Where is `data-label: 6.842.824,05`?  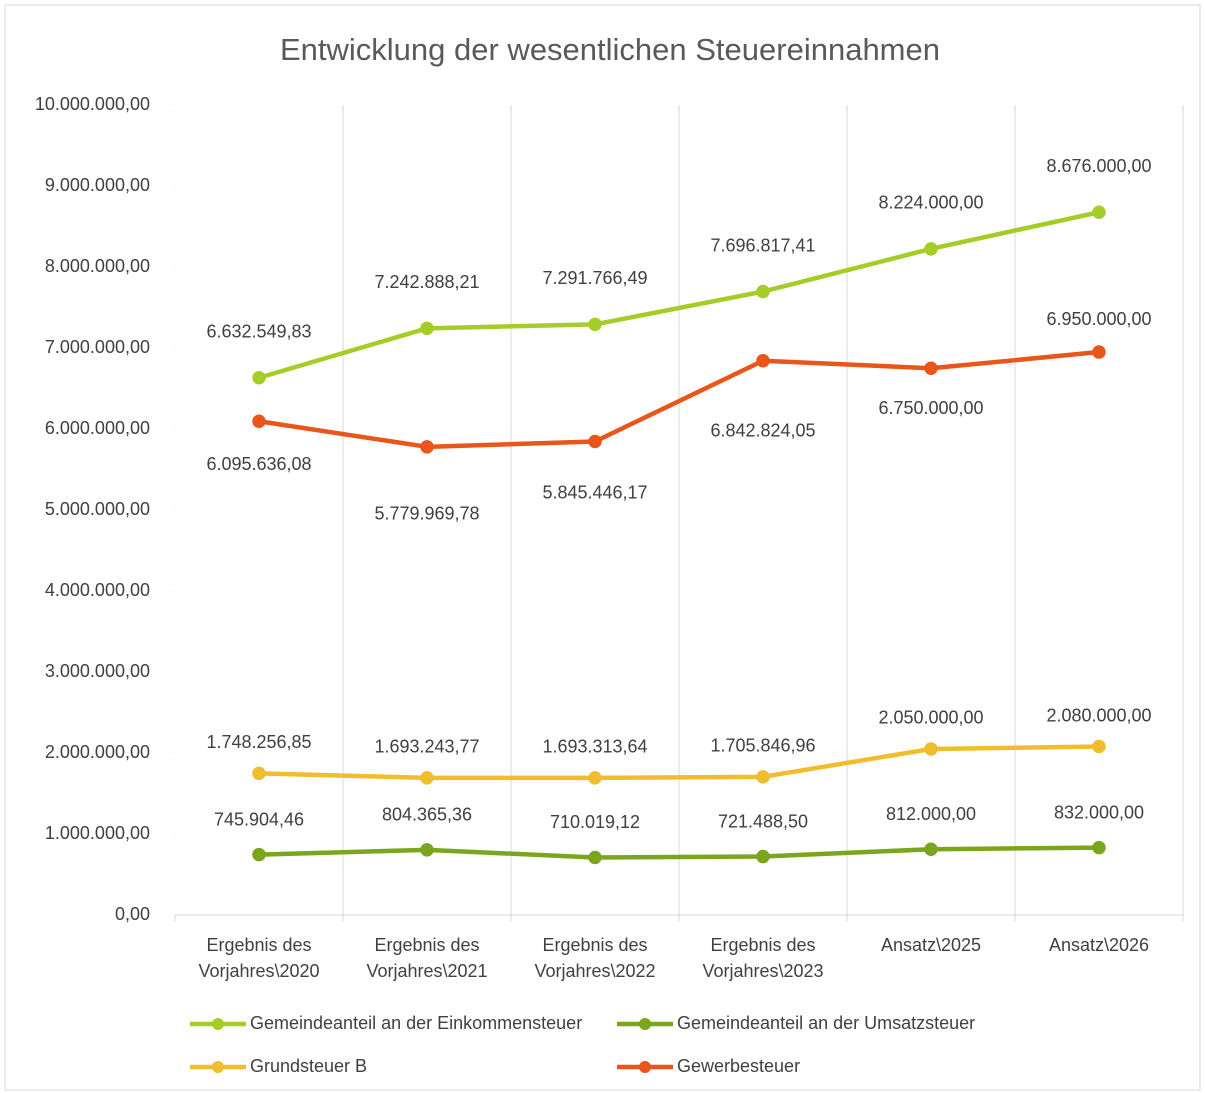 data-label: 6.842.824,05 is located at coordinates (762, 430).